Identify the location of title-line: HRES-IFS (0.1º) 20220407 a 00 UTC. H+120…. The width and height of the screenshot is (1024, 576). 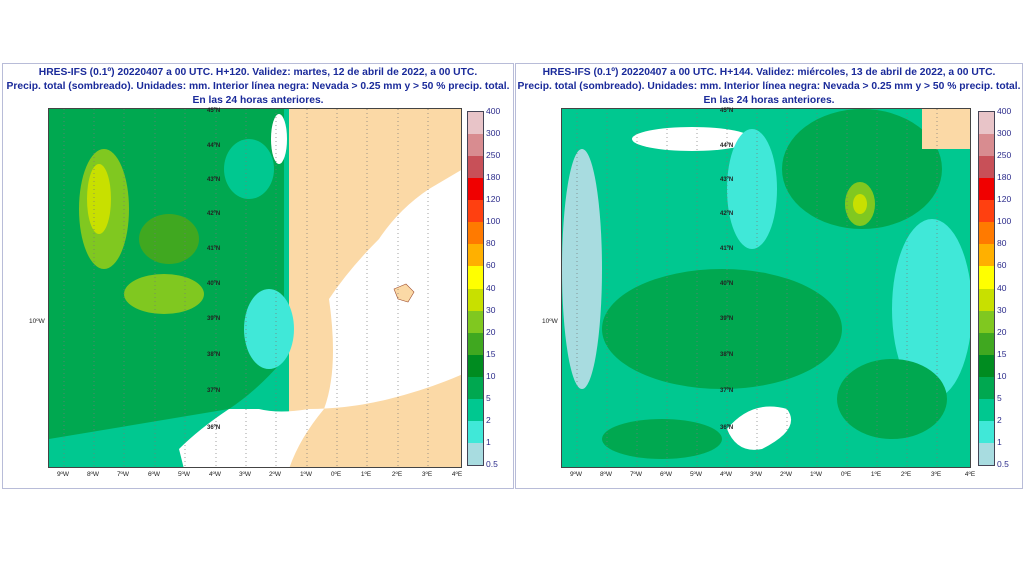
(258, 72).